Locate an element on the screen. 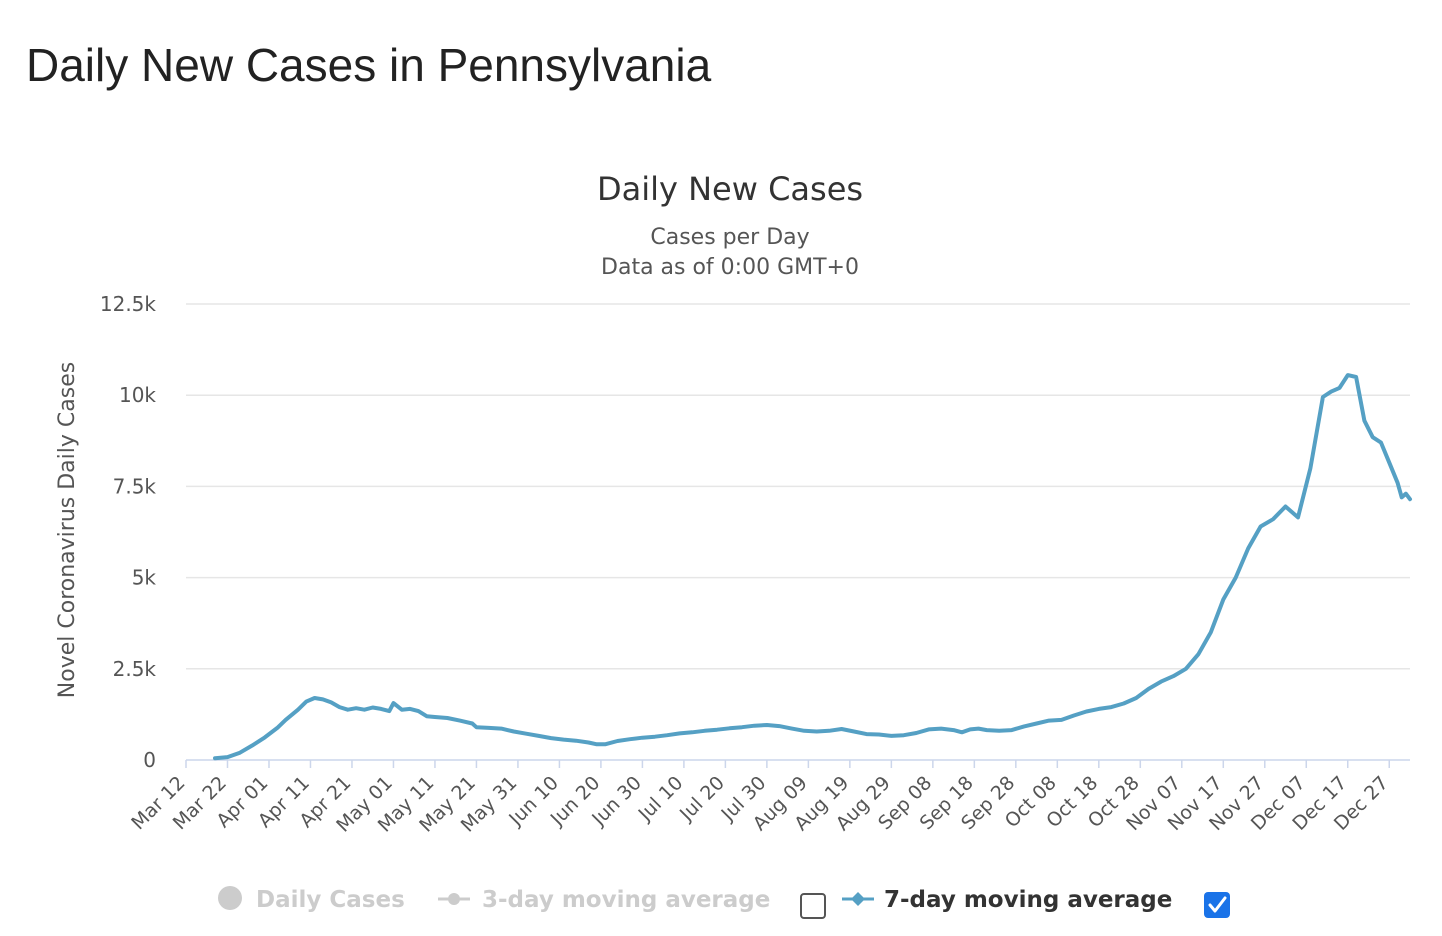  y-axis-title: Novel Coronavirus Daily Cases is located at coordinates (67, 530).